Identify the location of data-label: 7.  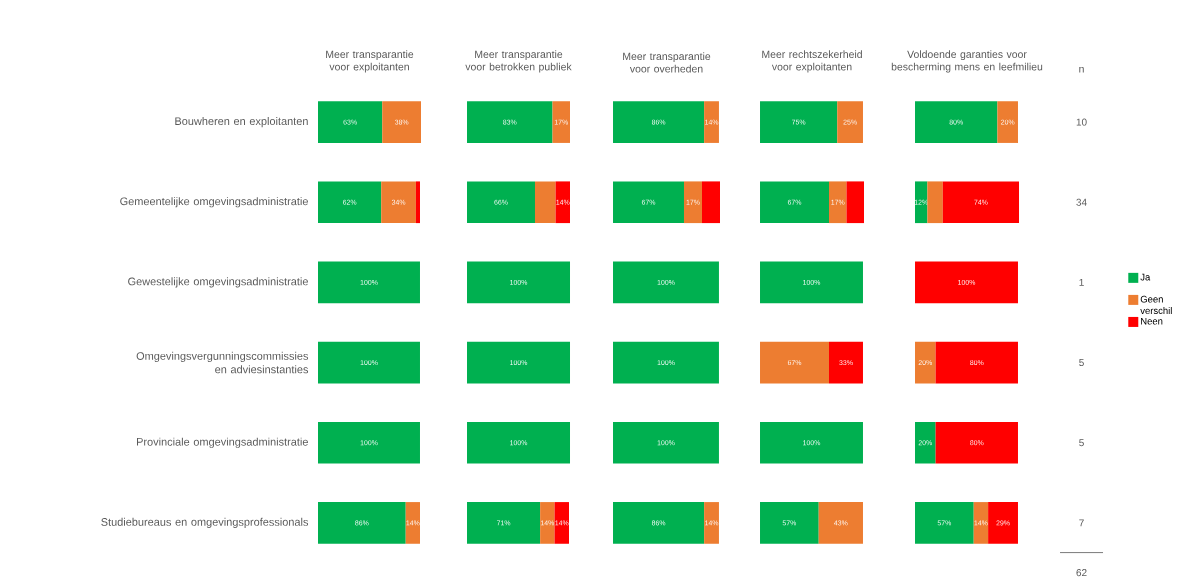
(1081, 523).